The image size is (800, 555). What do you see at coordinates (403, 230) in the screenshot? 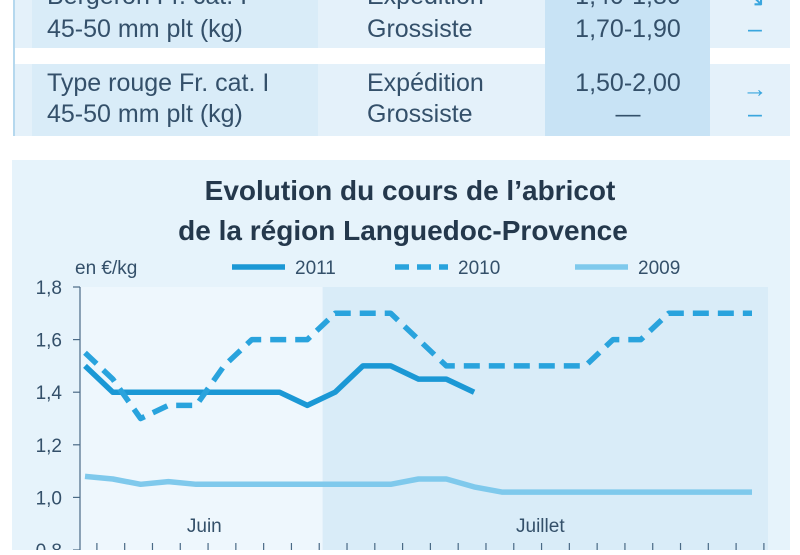
I see `chart-title: de la région Languedoc-Provence` at bounding box center [403, 230].